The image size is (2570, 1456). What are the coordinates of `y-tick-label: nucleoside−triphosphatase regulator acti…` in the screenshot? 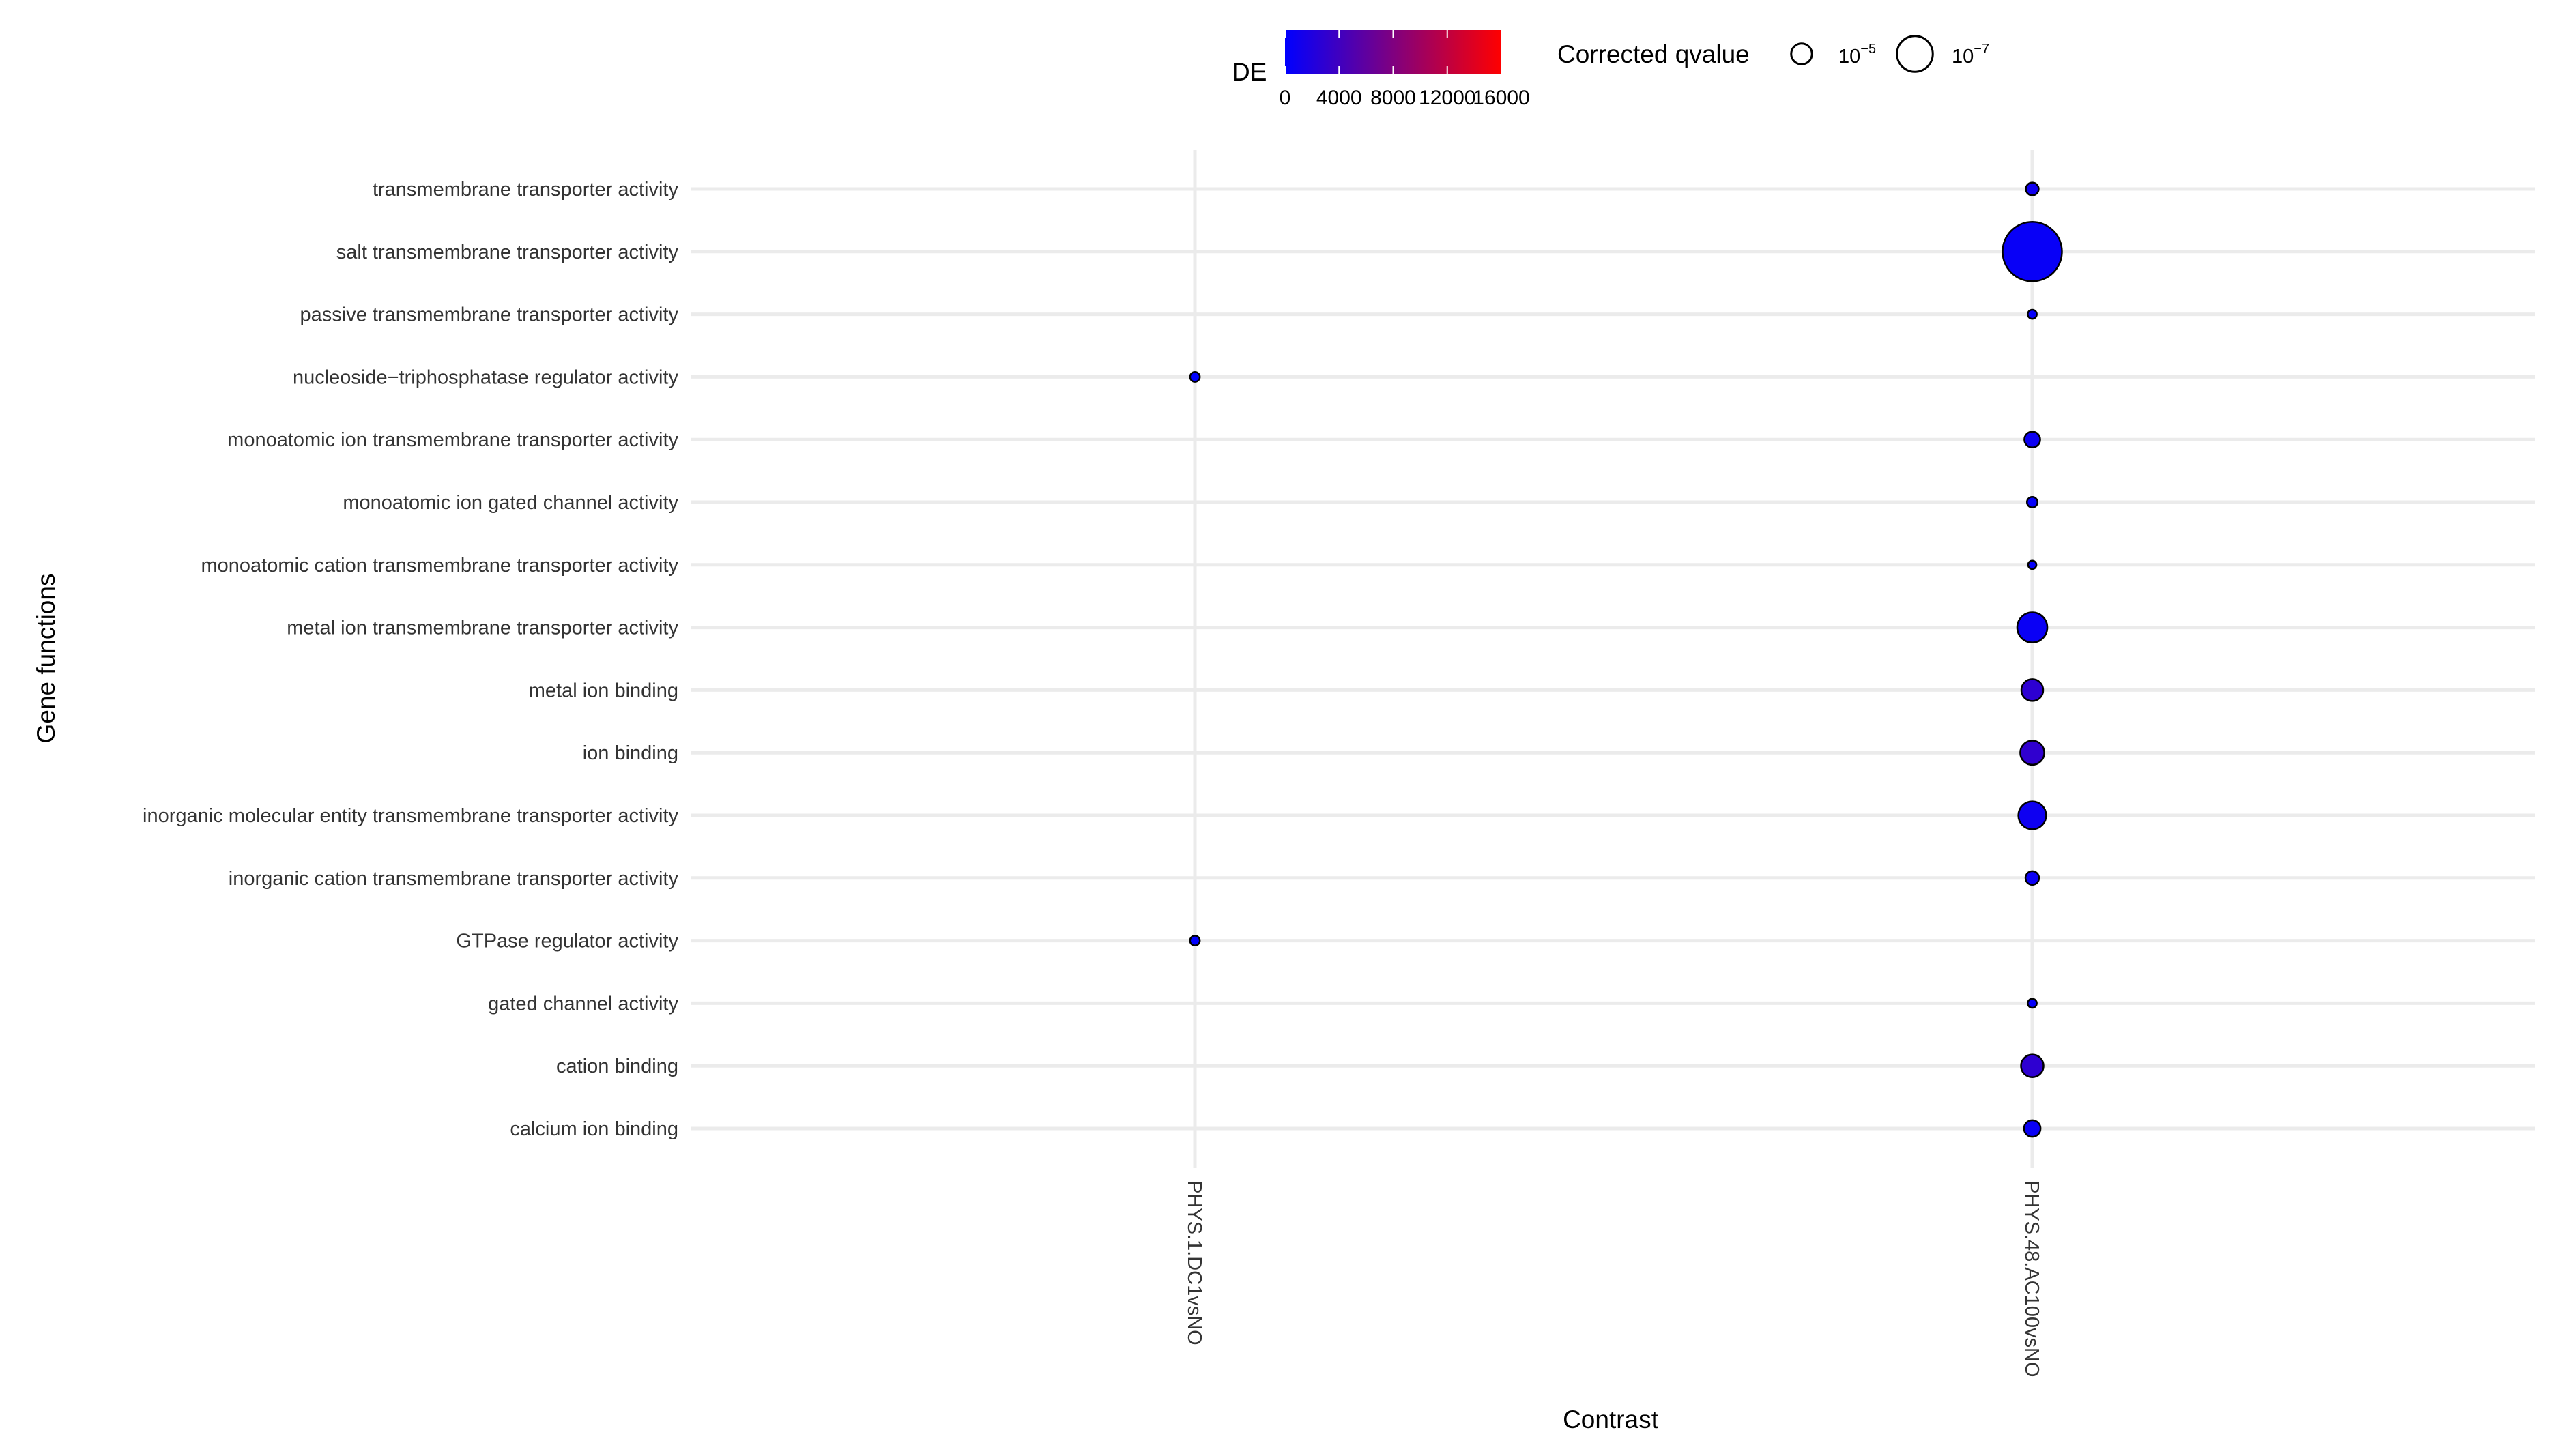 It's located at (486, 377).